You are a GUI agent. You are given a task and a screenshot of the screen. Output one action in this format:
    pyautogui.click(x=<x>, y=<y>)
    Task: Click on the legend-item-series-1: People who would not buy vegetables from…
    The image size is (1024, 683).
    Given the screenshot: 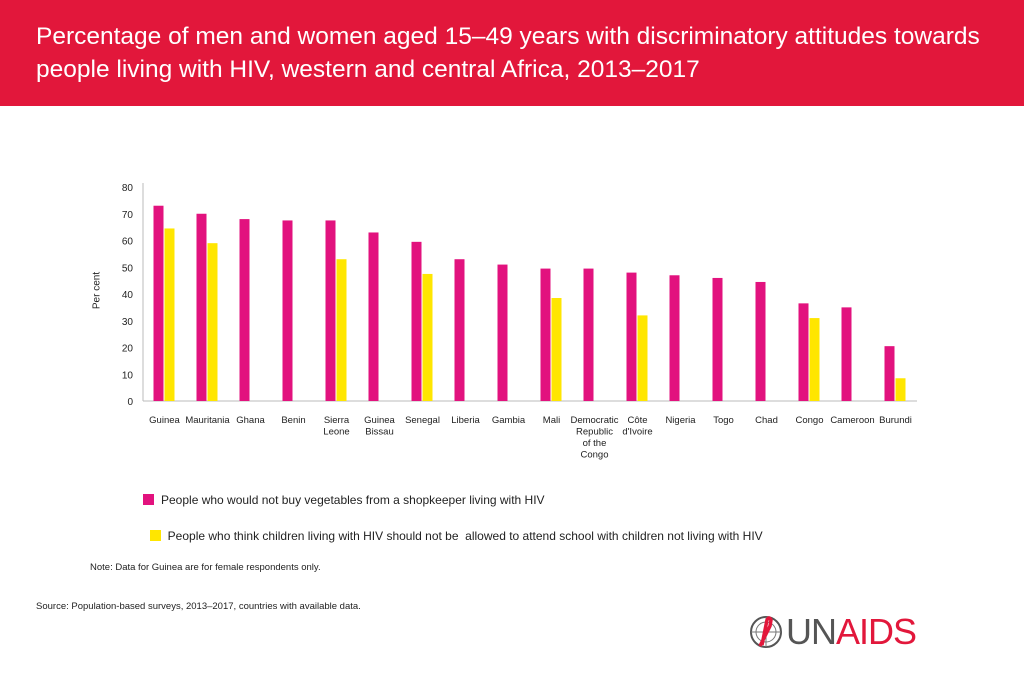 What is the action you would take?
    pyautogui.click(x=344, y=500)
    